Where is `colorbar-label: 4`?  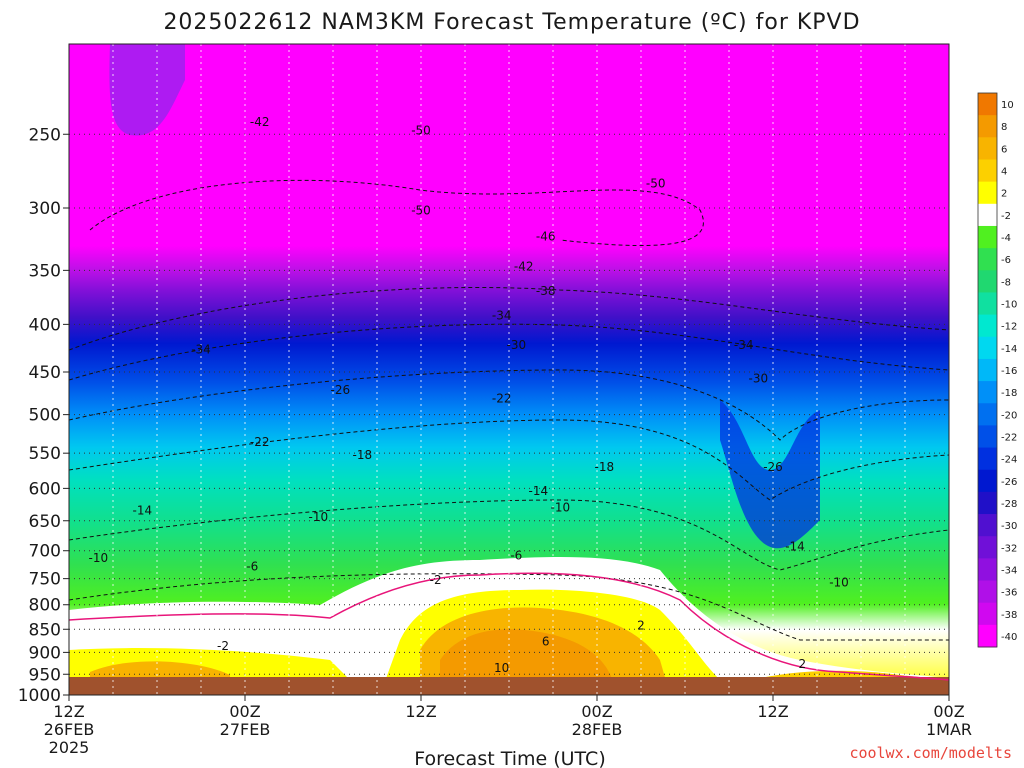 colorbar-label: 4 is located at coordinates (1004, 172).